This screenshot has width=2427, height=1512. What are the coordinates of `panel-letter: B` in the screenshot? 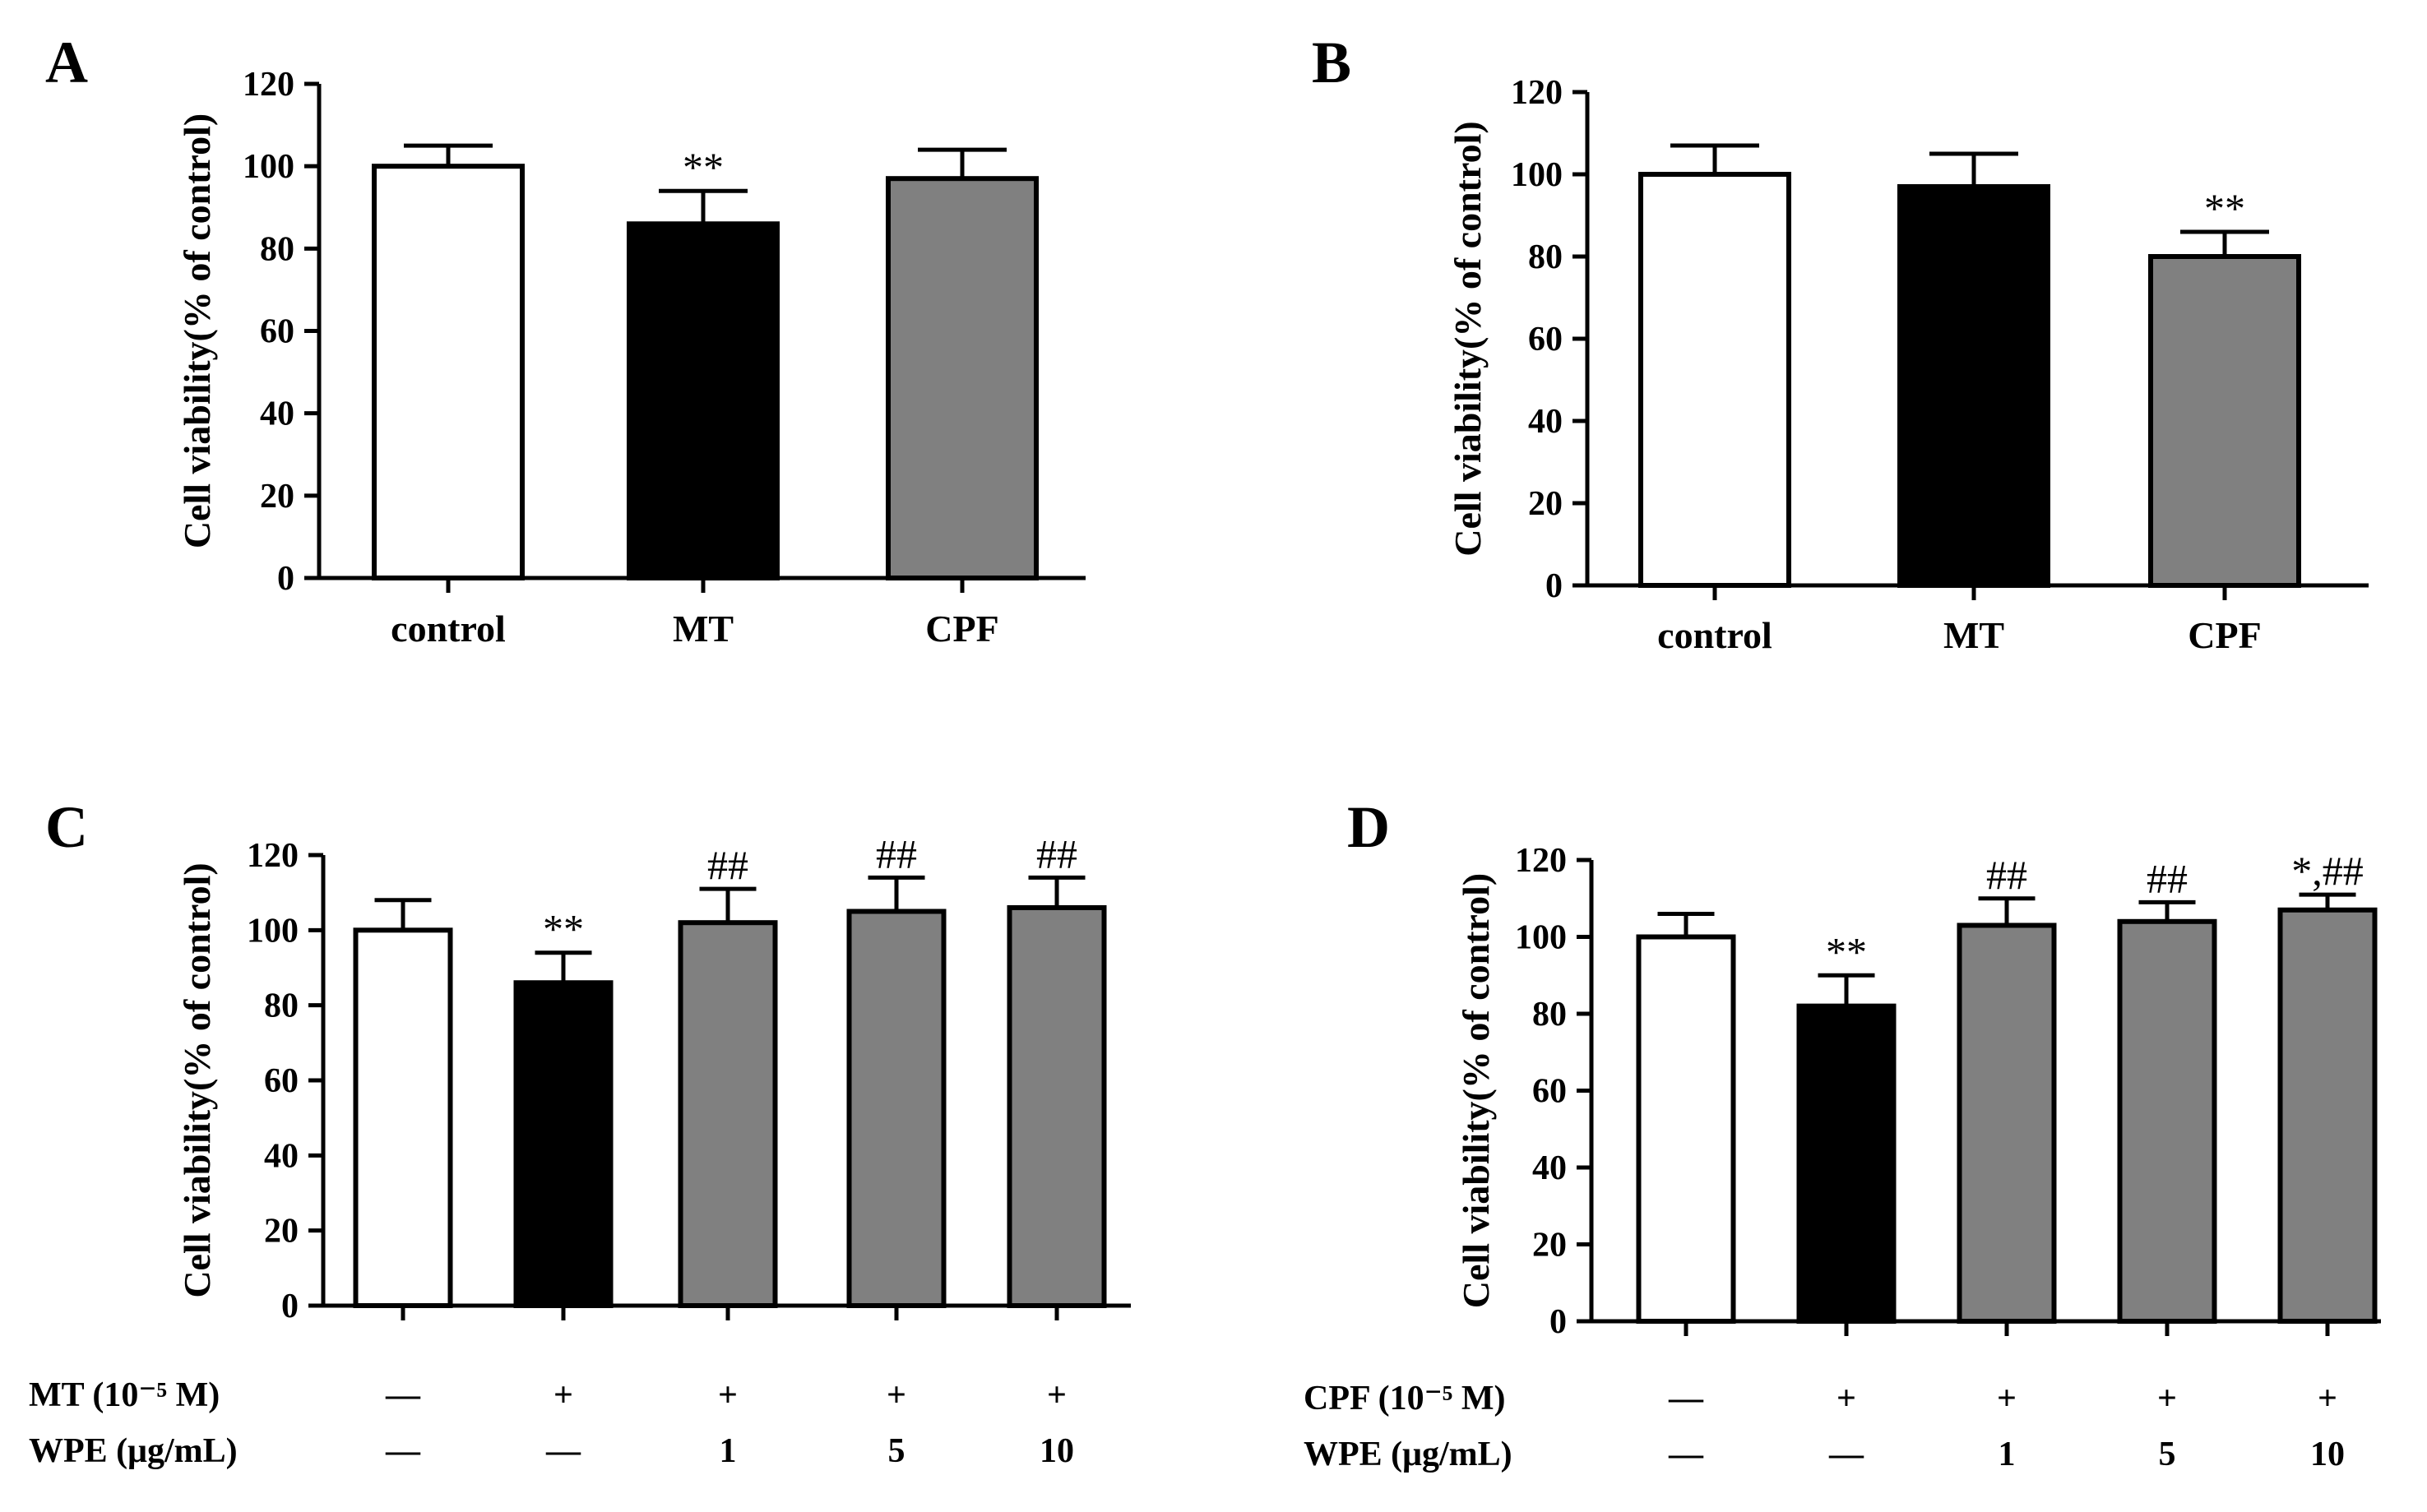 It's located at (1331, 62).